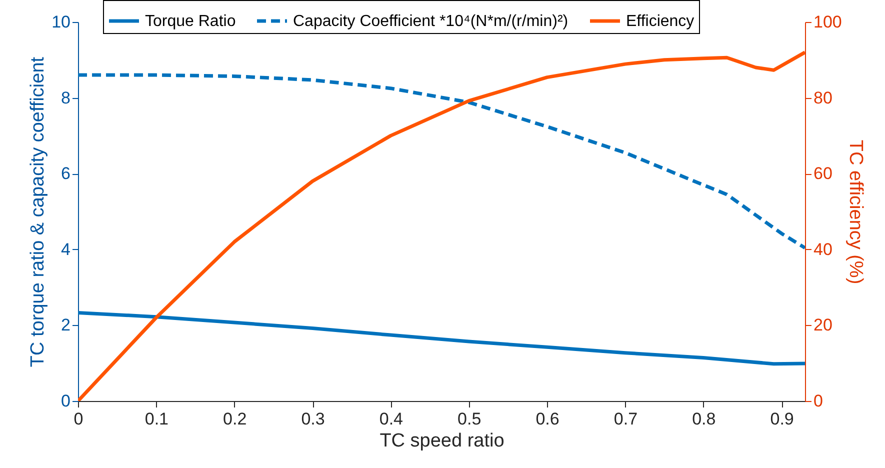 The height and width of the screenshot is (468, 885). Describe the element at coordinates (626, 419) in the screenshot. I see `x-tick-label: 0.7` at that location.